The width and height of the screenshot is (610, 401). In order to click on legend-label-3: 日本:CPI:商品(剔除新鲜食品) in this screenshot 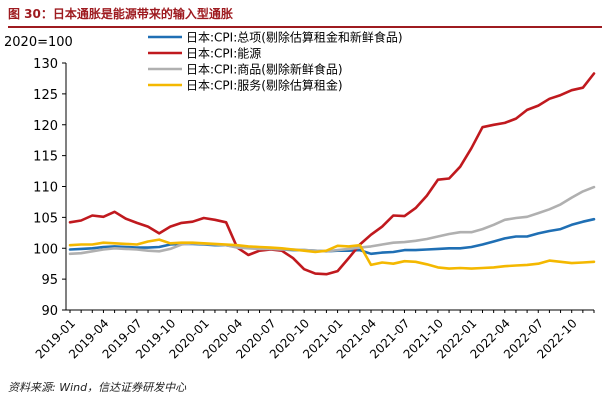, I will do `click(264, 69)`.